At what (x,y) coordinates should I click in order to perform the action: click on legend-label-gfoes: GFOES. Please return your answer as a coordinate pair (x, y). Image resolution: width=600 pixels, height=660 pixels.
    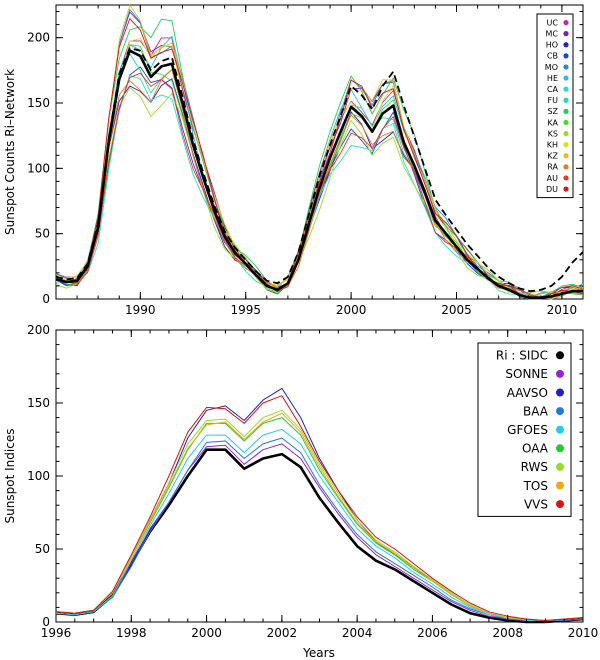
    Looking at the image, I should click on (527, 430).